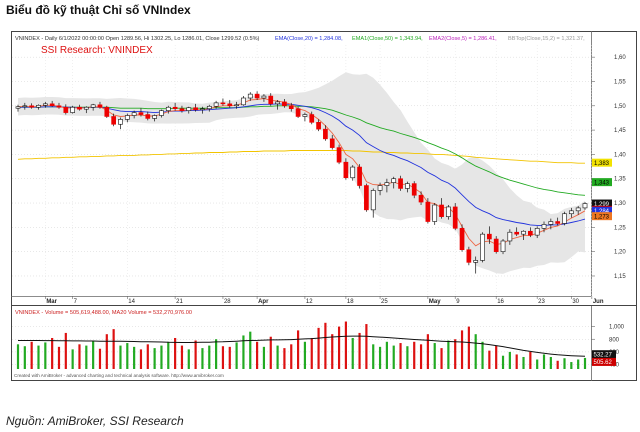  What do you see at coordinates (463, 39) in the screenshot?
I see `ema5-info-text: EMA2(Close,5) = 1,286.41,` at bounding box center [463, 39].